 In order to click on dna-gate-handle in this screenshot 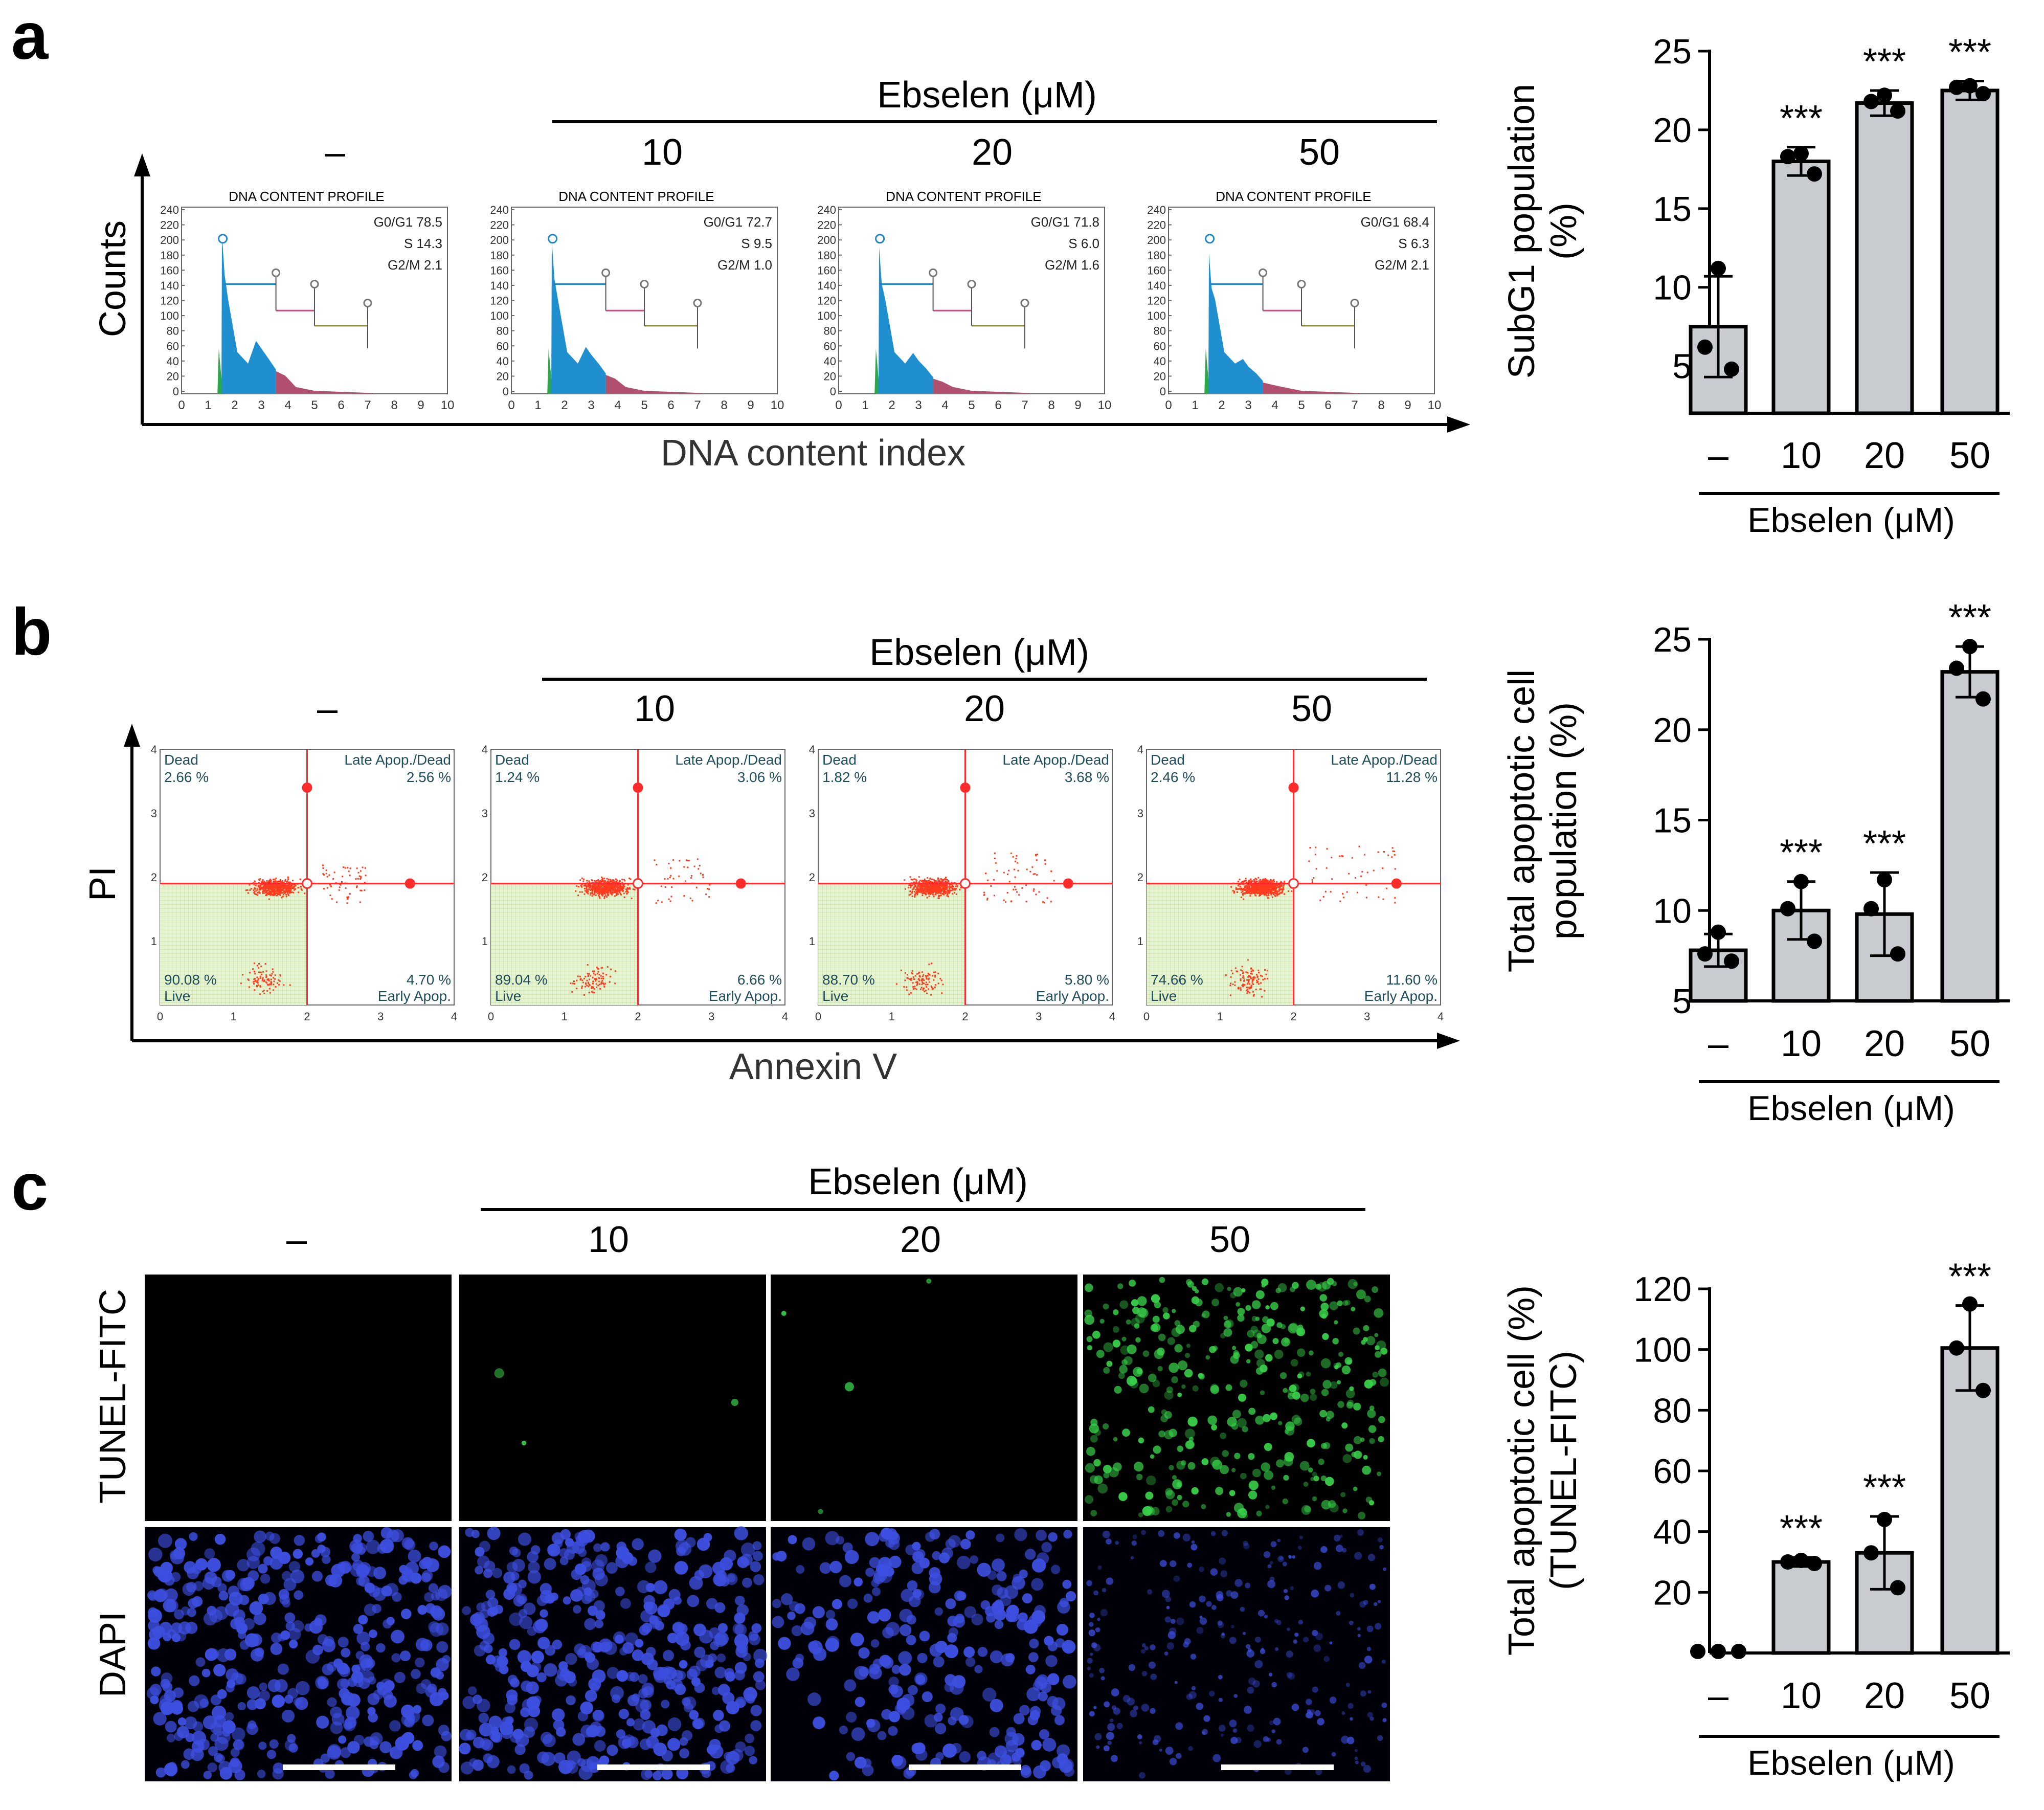, I will do `click(368, 303)`.